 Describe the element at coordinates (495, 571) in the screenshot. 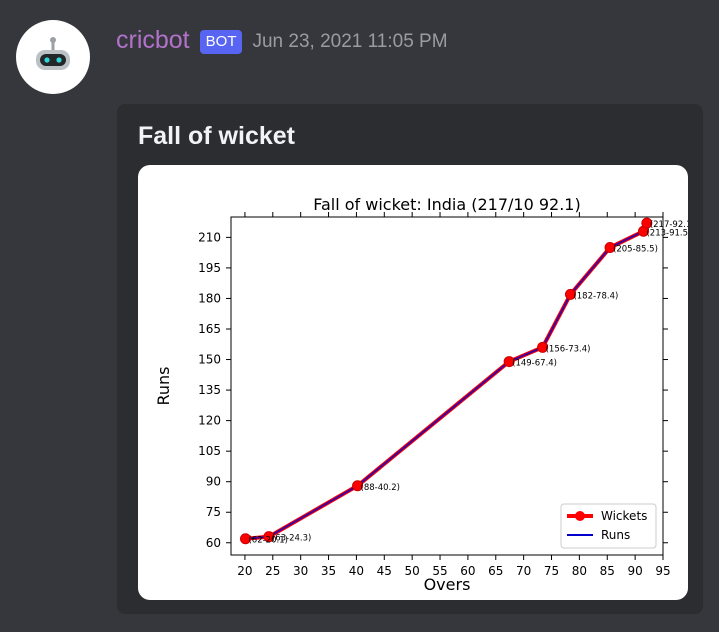

I see `x-tick-label: 65` at that location.